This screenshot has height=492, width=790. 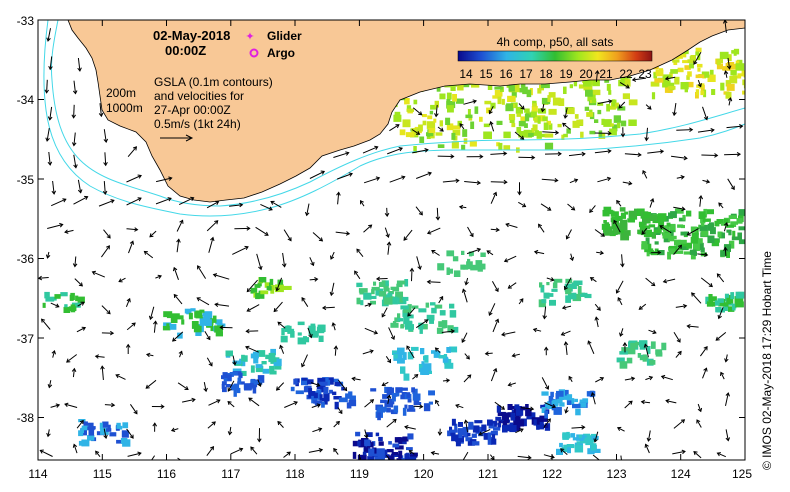 I want to click on colorbar-tick: 22, so click(x=626, y=74).